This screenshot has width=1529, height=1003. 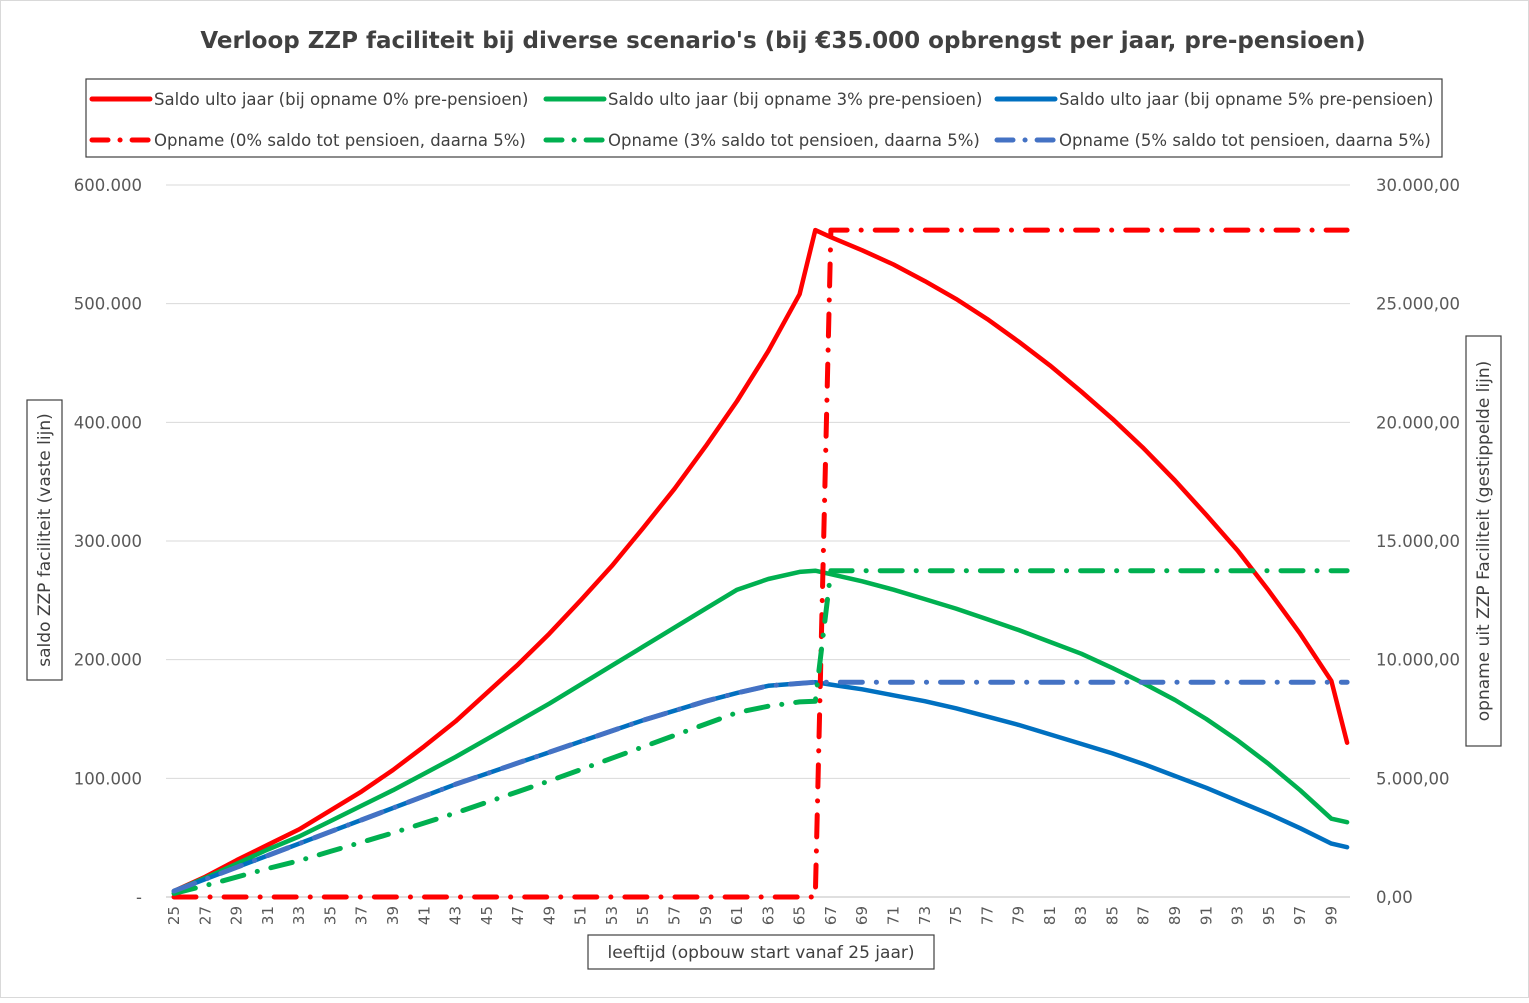 I want to click on y-left-tick-label: -, so click(x=139, y=897).